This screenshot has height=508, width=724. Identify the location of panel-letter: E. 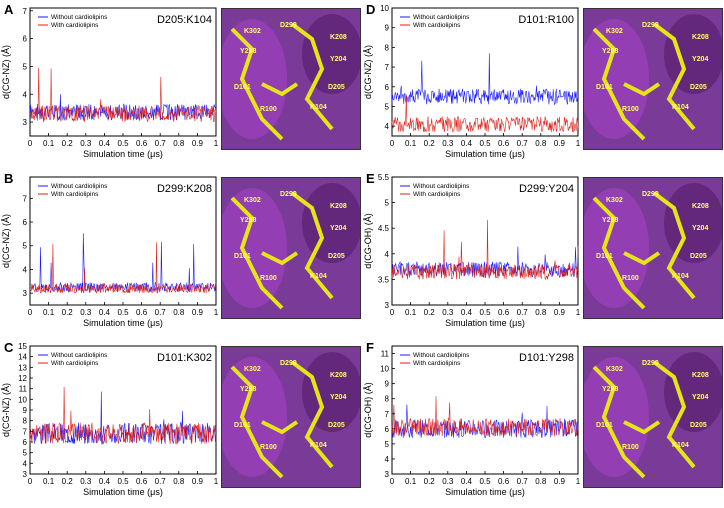
(370, 178).